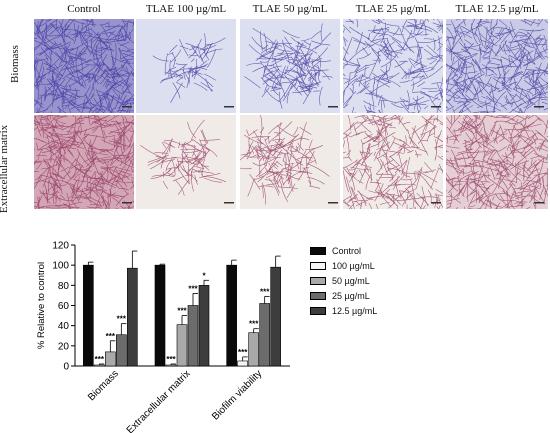  What do you see at coordinates (393, 9) in the screenshot?
I see `col-title-tlae-25: TLAE 25 µg/mL` at bounding box center [393, 9].